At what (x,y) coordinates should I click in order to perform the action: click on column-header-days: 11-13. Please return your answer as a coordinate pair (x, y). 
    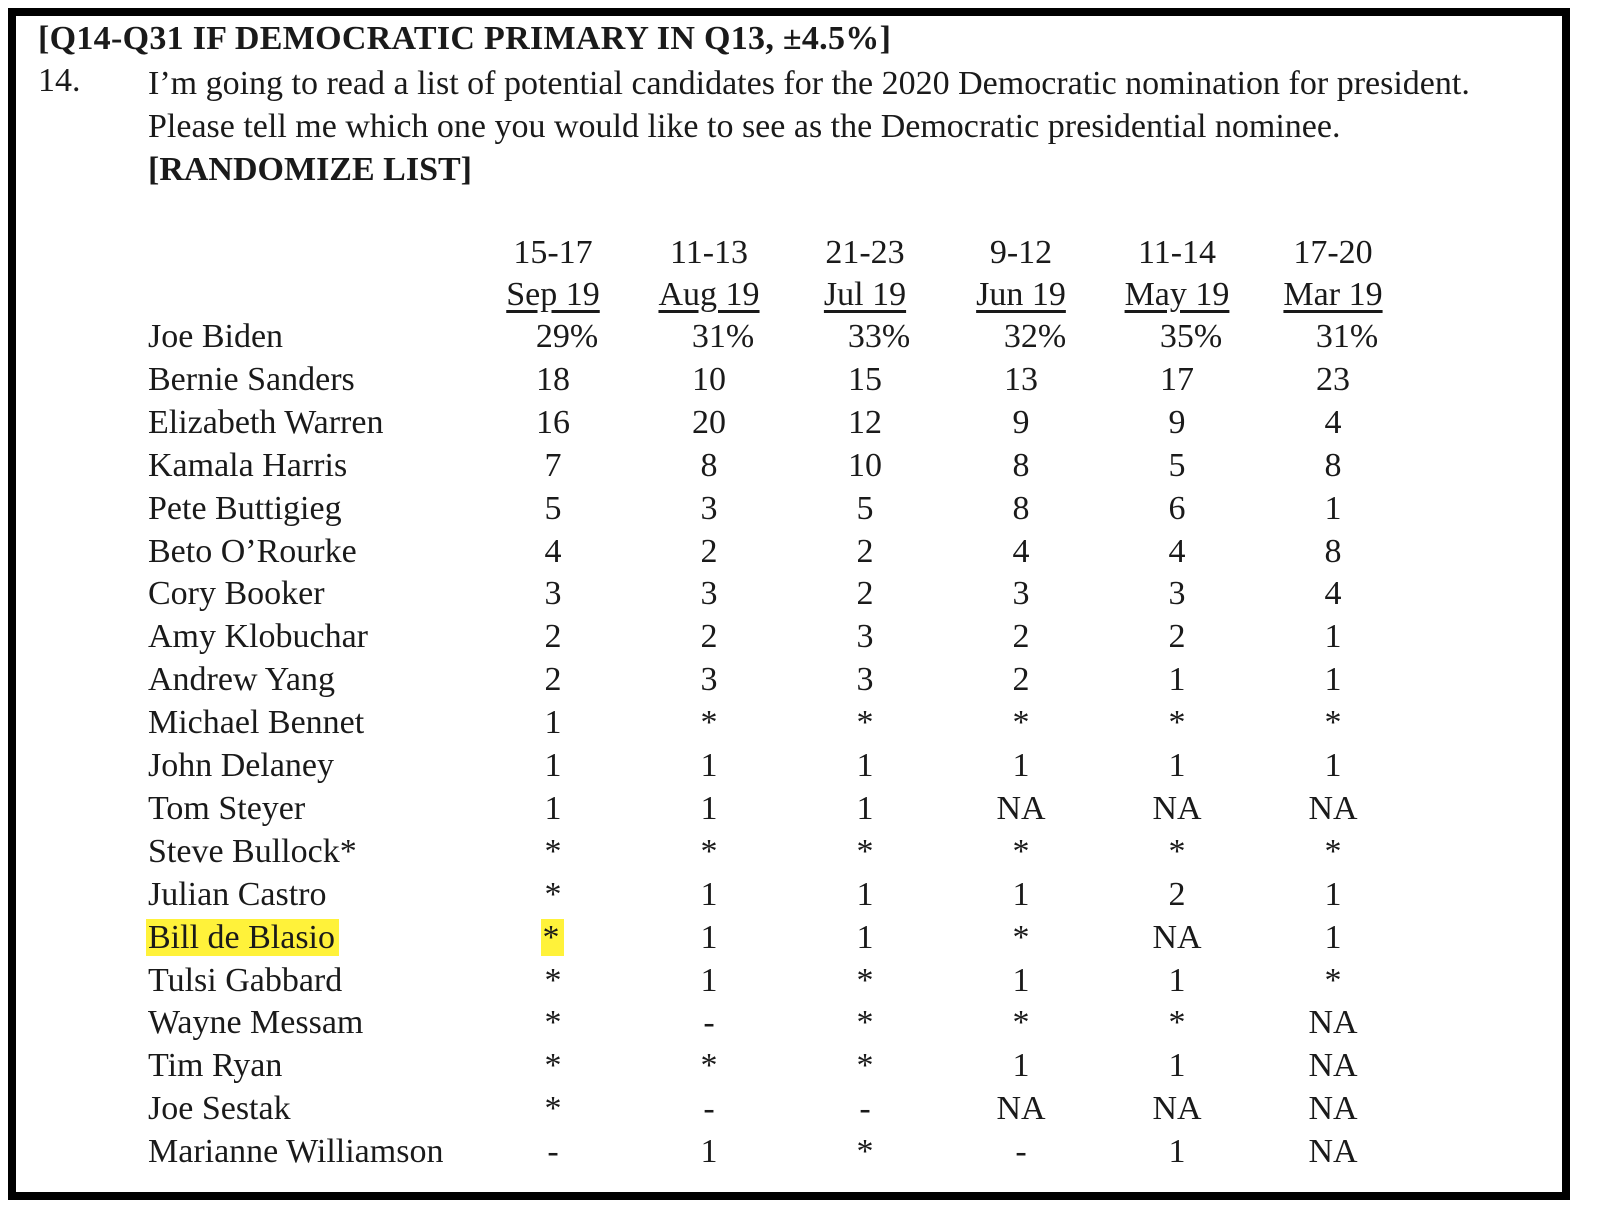
    Looking at the image, I should click on (709, 252).